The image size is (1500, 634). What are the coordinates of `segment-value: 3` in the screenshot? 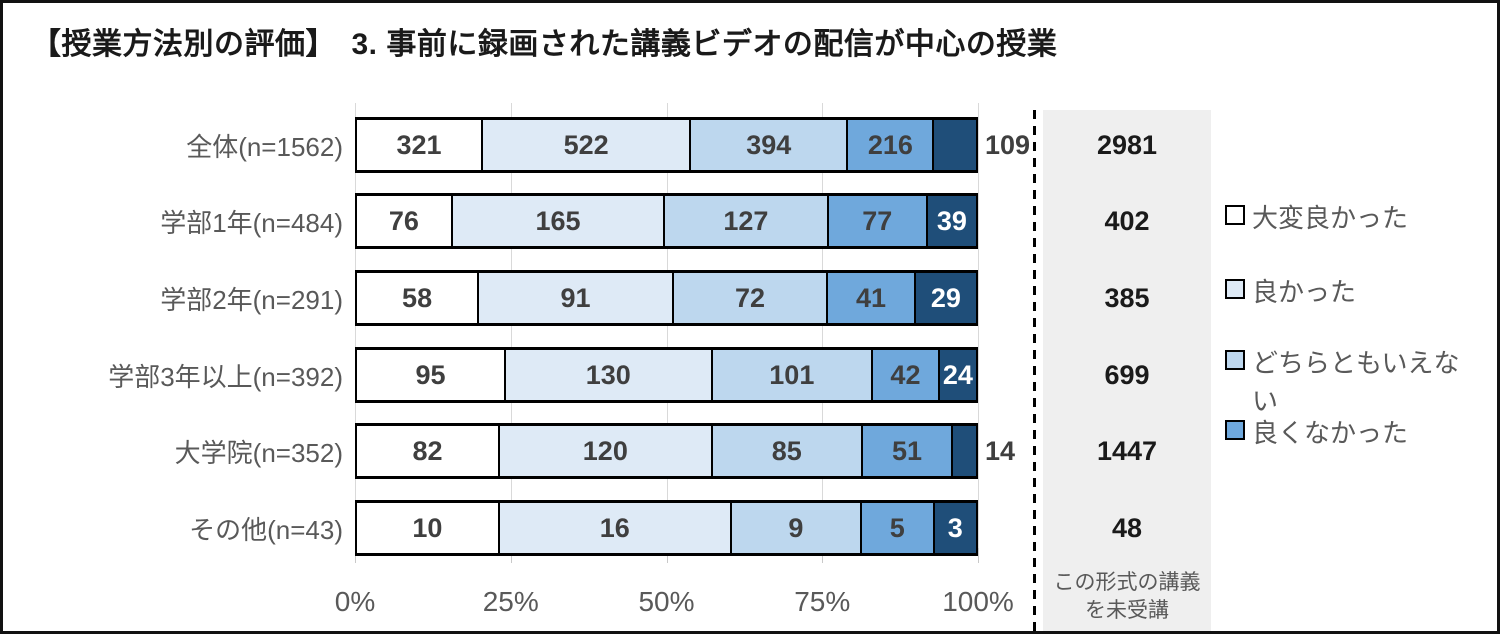 It's located at (955, 527).